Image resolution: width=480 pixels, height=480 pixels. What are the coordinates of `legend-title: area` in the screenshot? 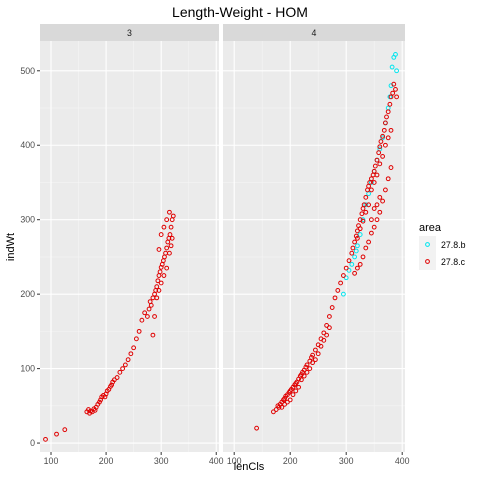 It's located at (430, 228).